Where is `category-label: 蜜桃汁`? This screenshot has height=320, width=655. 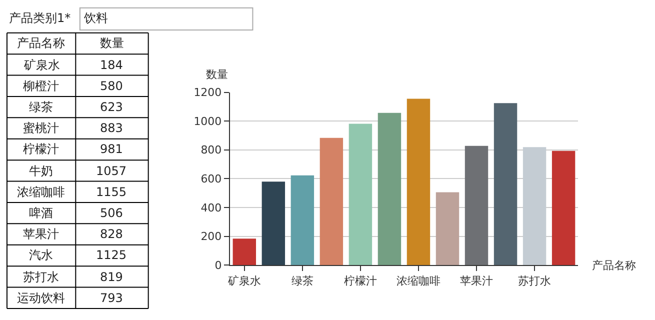
category-label: 蜜桃汁 is located at coordinates (41, 128).